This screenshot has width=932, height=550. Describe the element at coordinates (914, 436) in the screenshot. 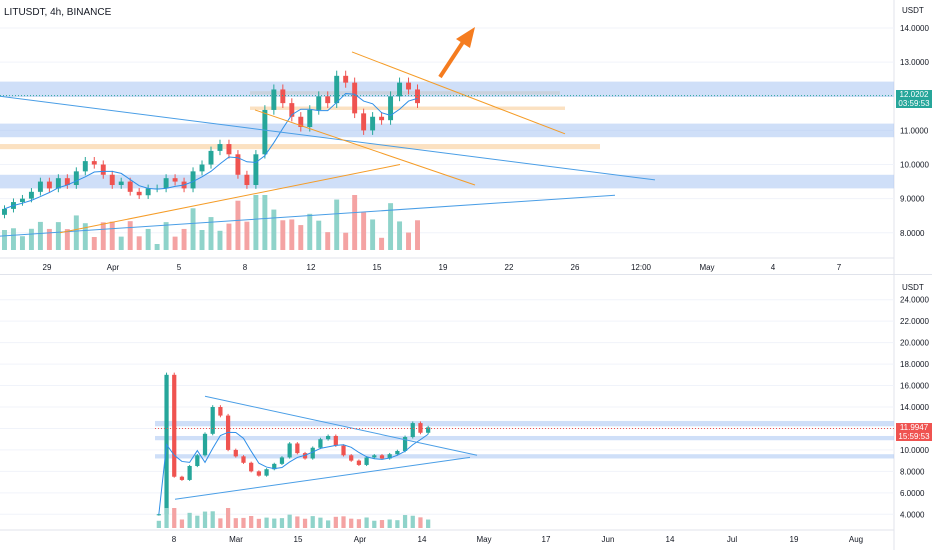

I see `candle-countdown-2: 15:59:53` at that location.